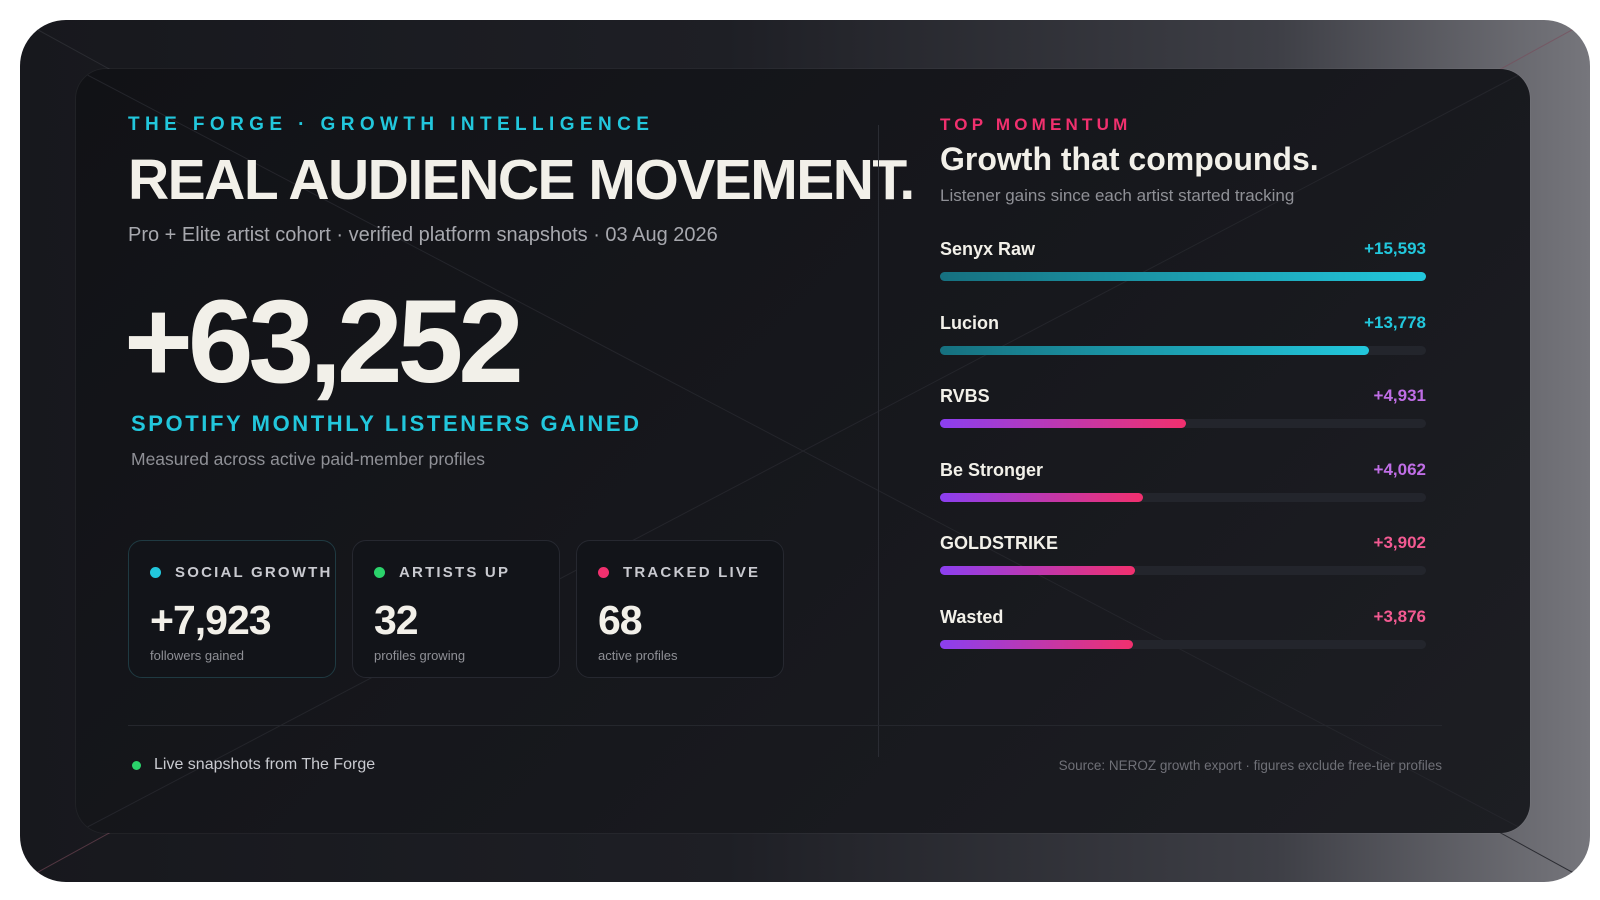  Describe the element at coordinates (969, 322) in the screenshot. I see `bar-label: Lucion` at that location.